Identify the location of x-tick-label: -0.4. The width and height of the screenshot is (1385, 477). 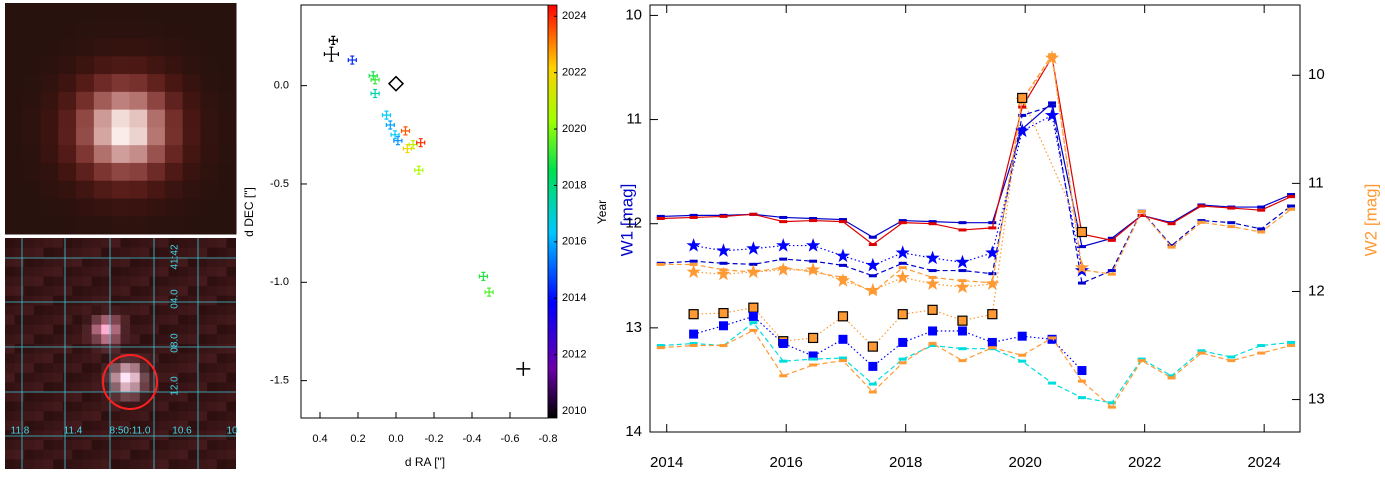
(472, 439).